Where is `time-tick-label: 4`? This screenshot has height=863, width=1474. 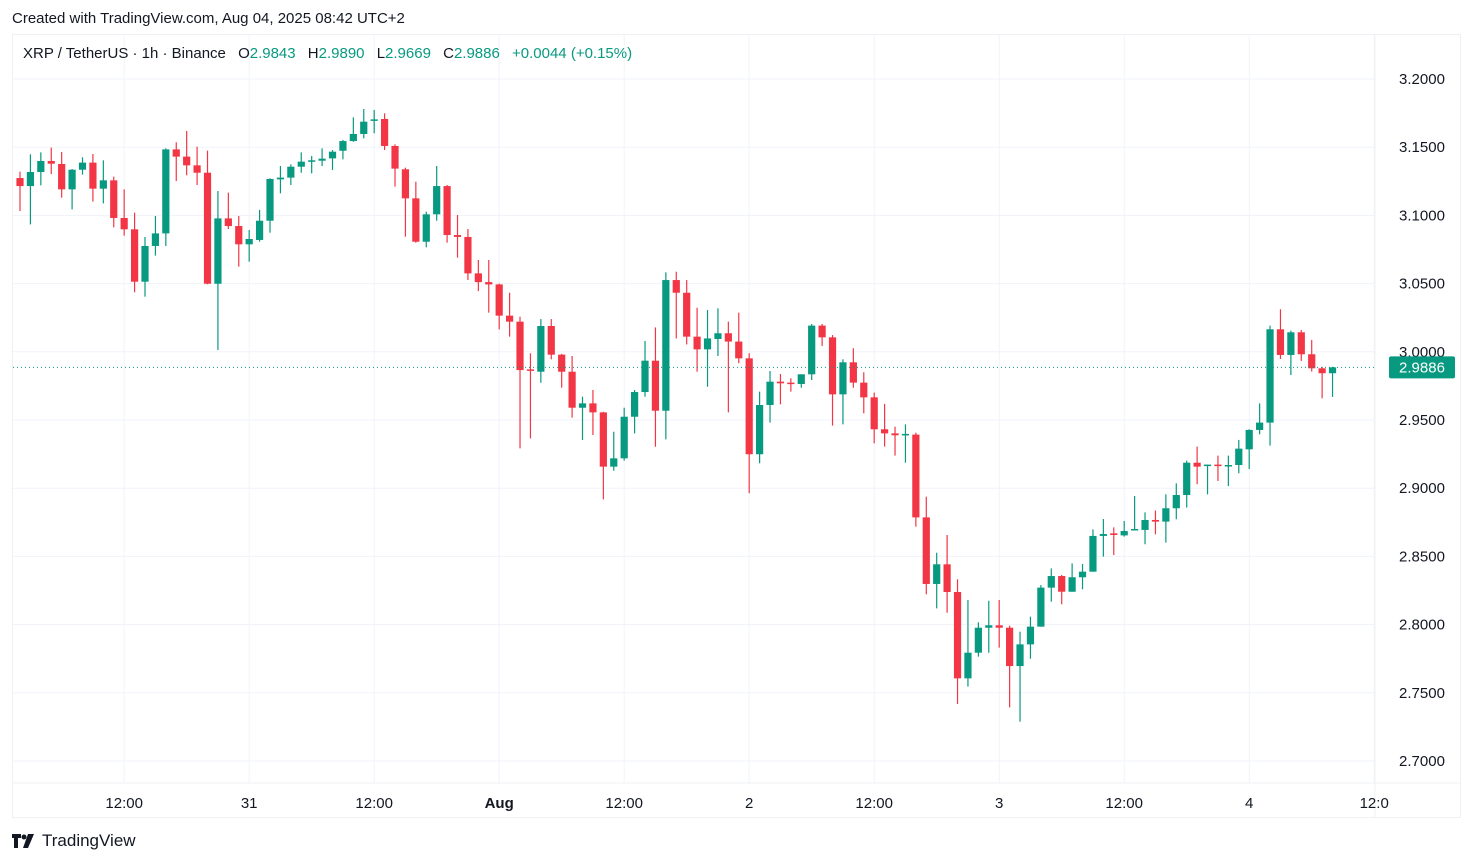
time-tick-label: 4 is located at coordinates (1249, 803).